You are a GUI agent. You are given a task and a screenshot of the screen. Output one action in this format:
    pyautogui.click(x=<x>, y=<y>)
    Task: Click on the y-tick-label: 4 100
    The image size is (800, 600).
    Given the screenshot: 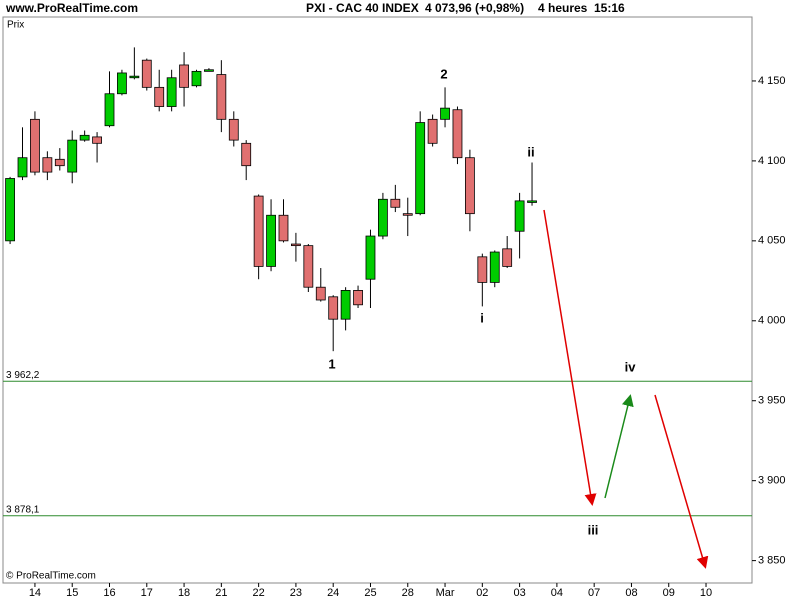 What is the action you would take?
    pyautogui.click(x=772, y=161)
    